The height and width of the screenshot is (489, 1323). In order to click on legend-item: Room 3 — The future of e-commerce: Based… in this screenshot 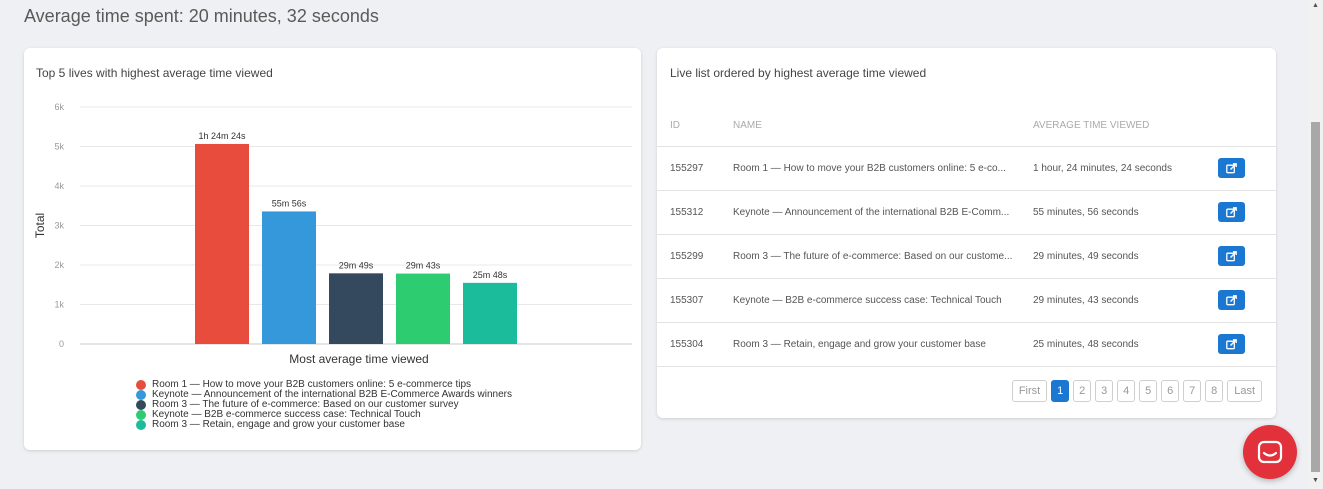, I will do `click(324, 405)`.